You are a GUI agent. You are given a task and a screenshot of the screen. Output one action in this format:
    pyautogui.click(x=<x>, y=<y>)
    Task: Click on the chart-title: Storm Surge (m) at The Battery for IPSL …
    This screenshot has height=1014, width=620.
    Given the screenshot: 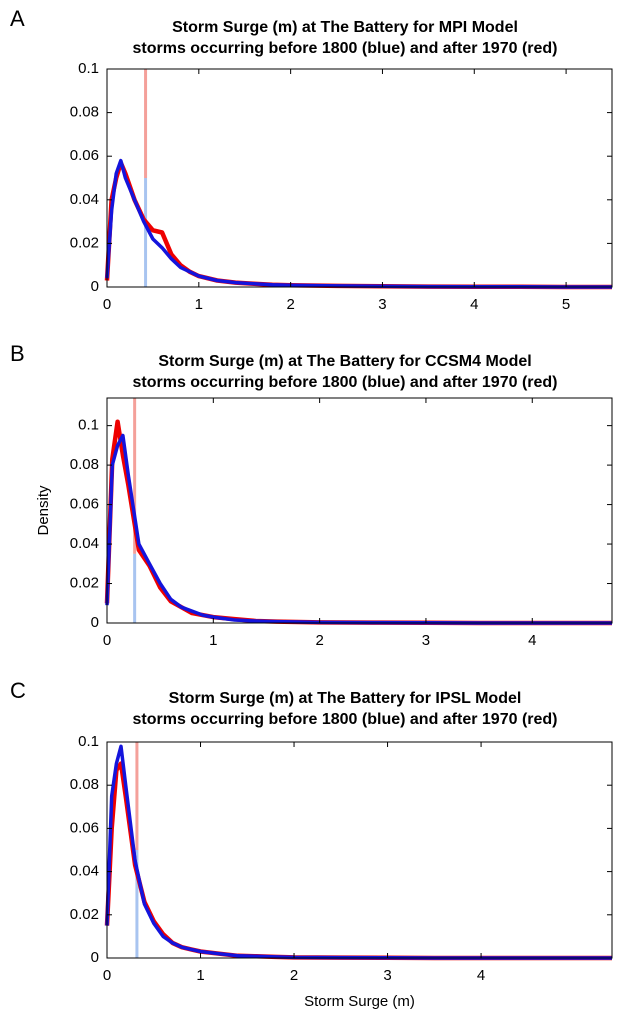 What is the action you would take?
    pyautogui.click(x=345, y=698)
    